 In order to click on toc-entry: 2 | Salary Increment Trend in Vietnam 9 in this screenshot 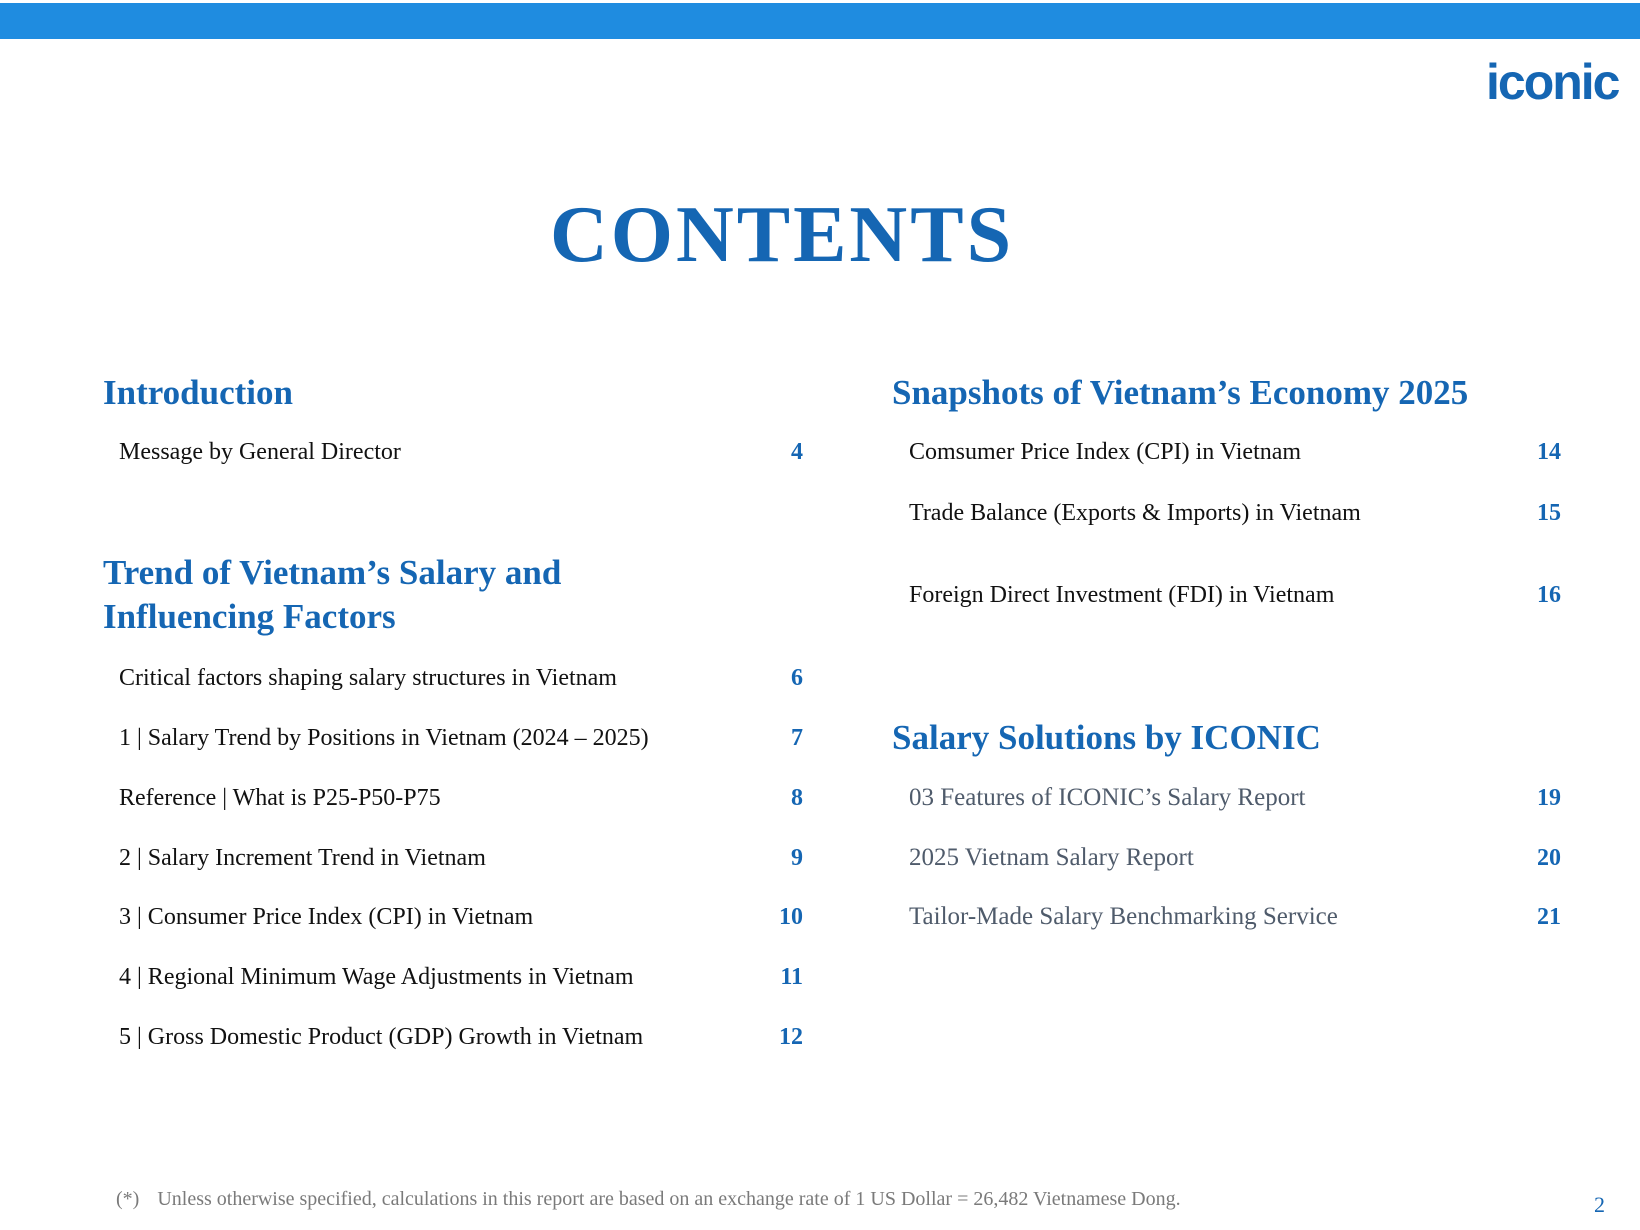, I will do `click(461, 858)`.